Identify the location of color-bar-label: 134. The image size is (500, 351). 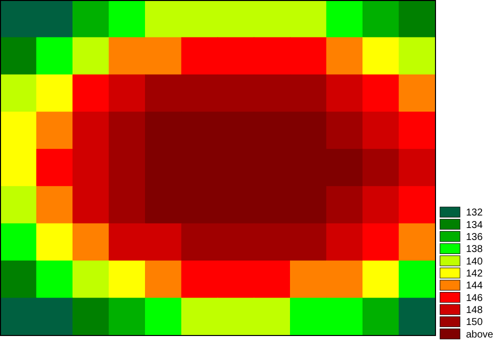
(475, 225).